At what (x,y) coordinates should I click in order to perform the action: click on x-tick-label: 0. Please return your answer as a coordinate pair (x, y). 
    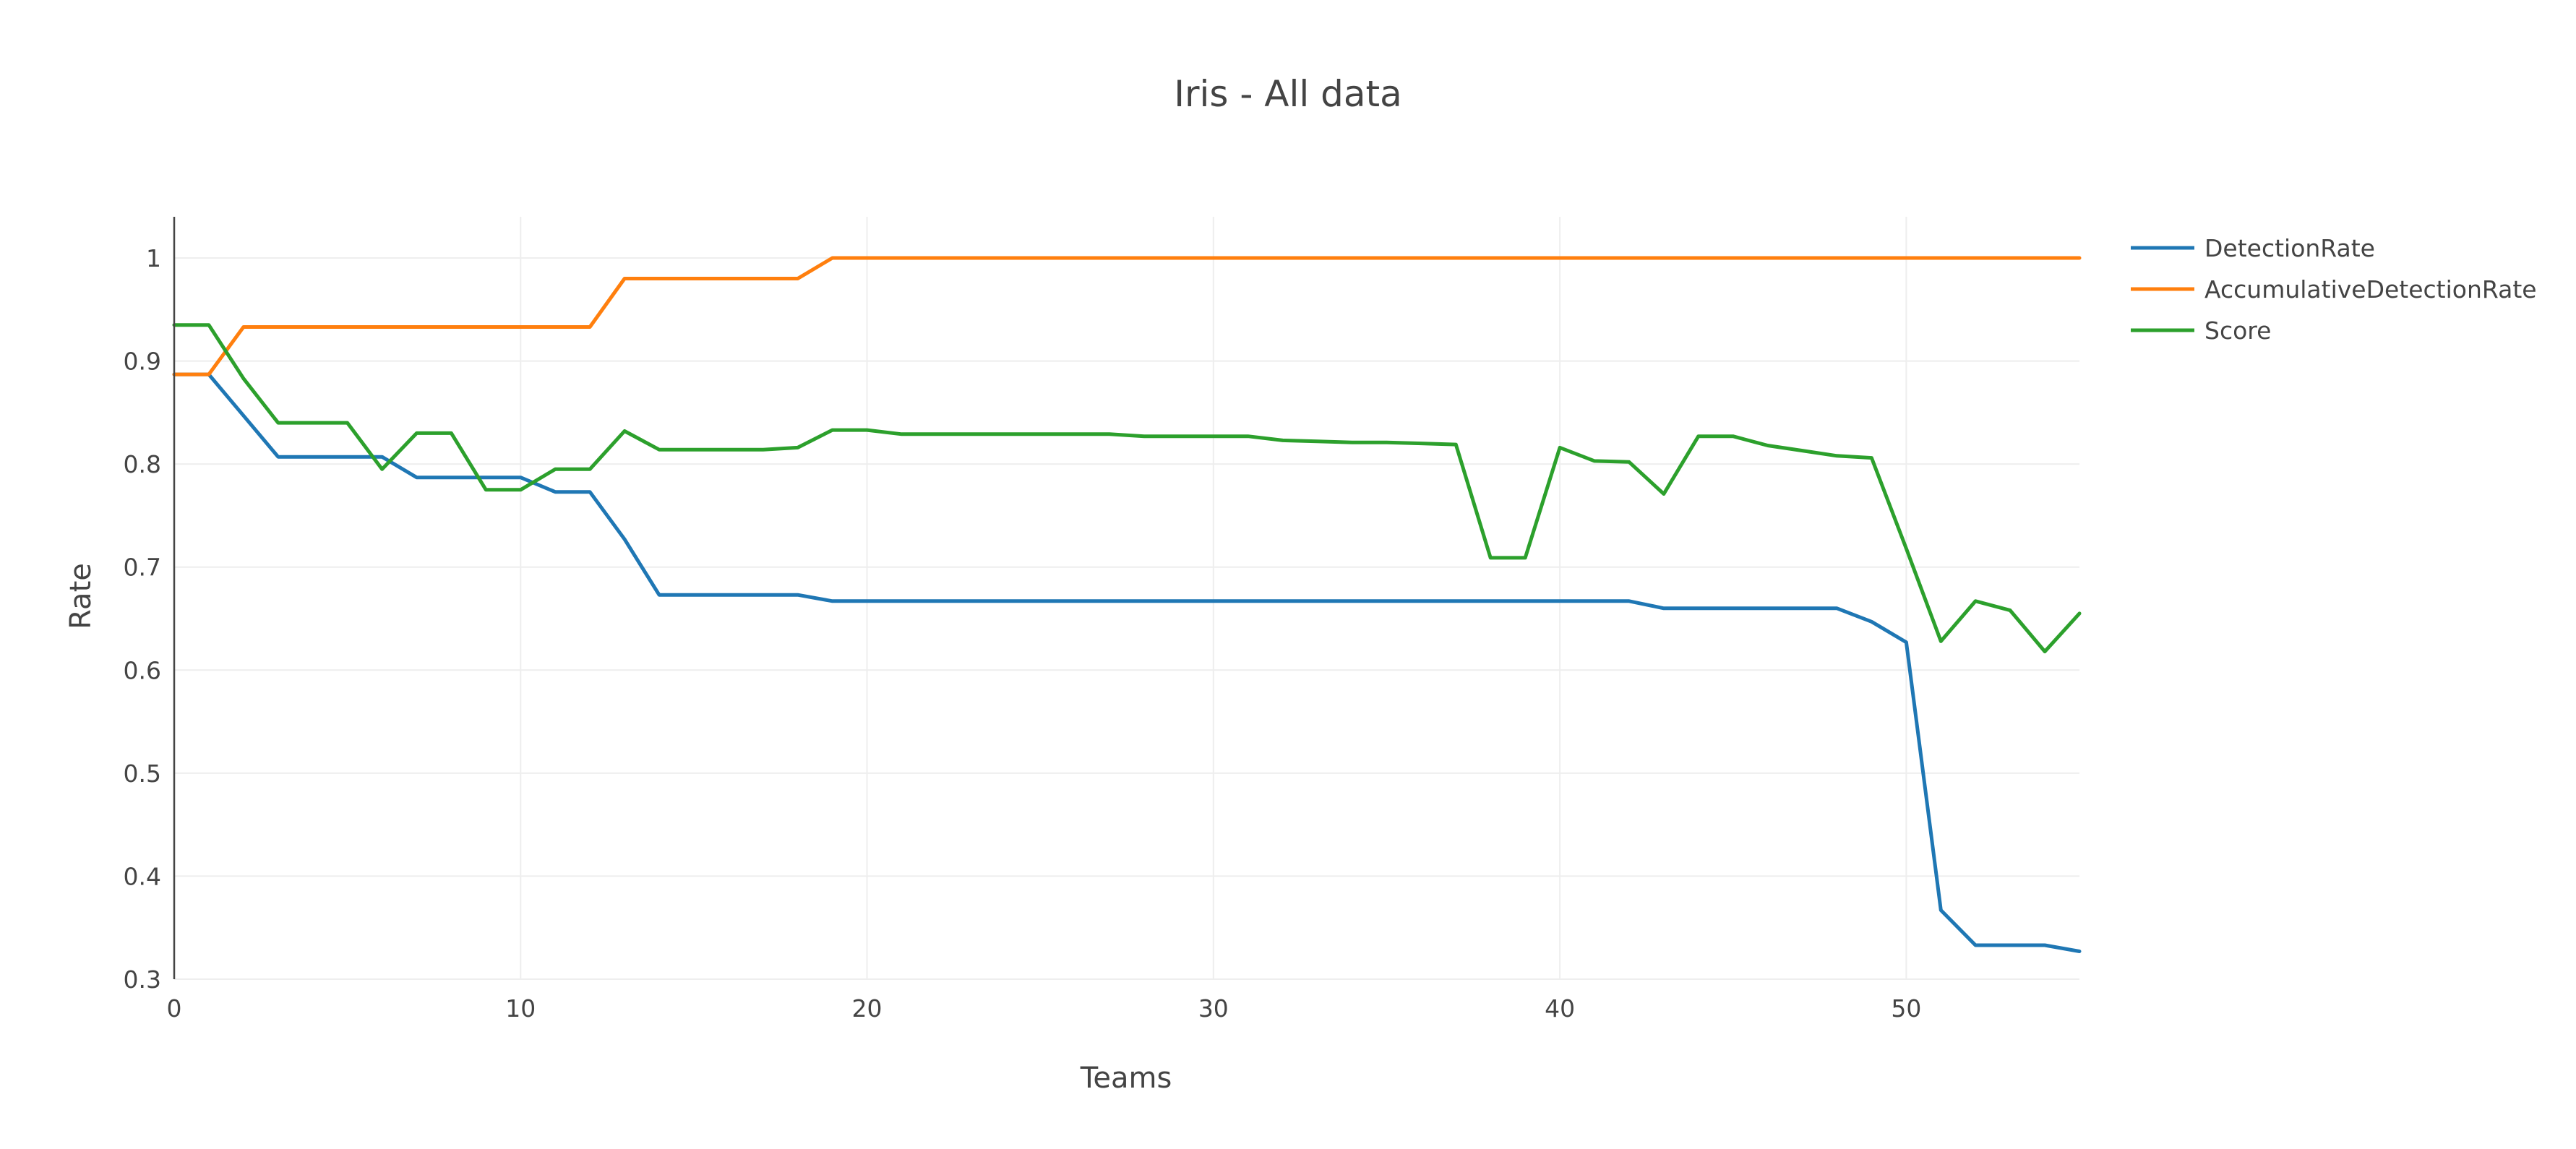
    Looking at the image, I should click on (175, 1008).